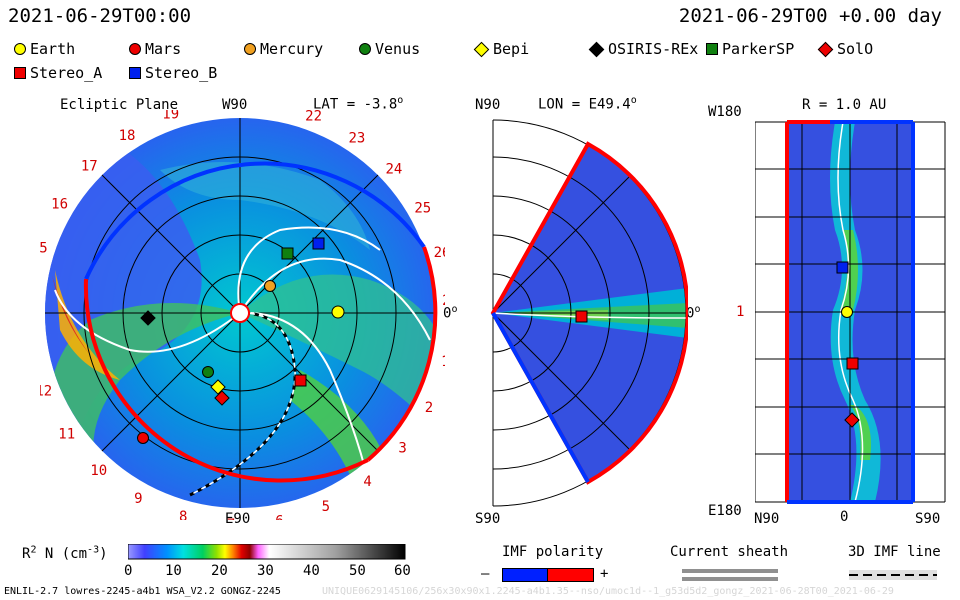 The height and width of the screenshot is (600, 960). Describe the element at coordinates (855, 49) in the screenshot. I see `legend-label: SolO` at that location.